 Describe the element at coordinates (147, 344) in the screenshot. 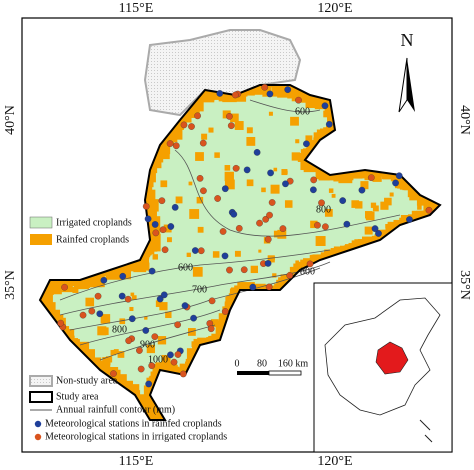

I see `contour-label: 900` at that location.